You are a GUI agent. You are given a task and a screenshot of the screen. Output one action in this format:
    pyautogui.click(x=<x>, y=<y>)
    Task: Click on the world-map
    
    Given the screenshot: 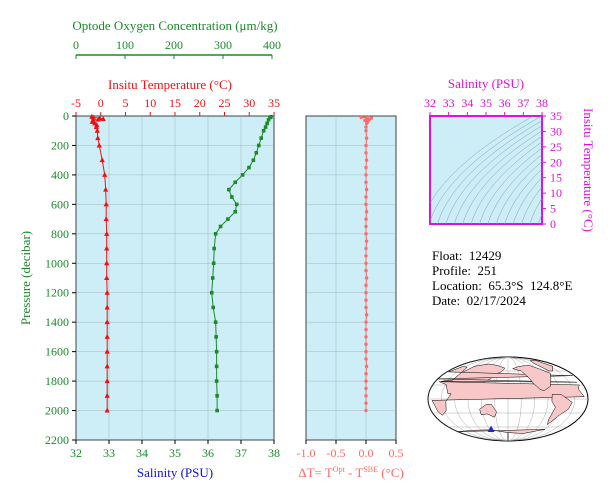 What is the action you would take?
    pyautogui.click(x=508, y=399)
    